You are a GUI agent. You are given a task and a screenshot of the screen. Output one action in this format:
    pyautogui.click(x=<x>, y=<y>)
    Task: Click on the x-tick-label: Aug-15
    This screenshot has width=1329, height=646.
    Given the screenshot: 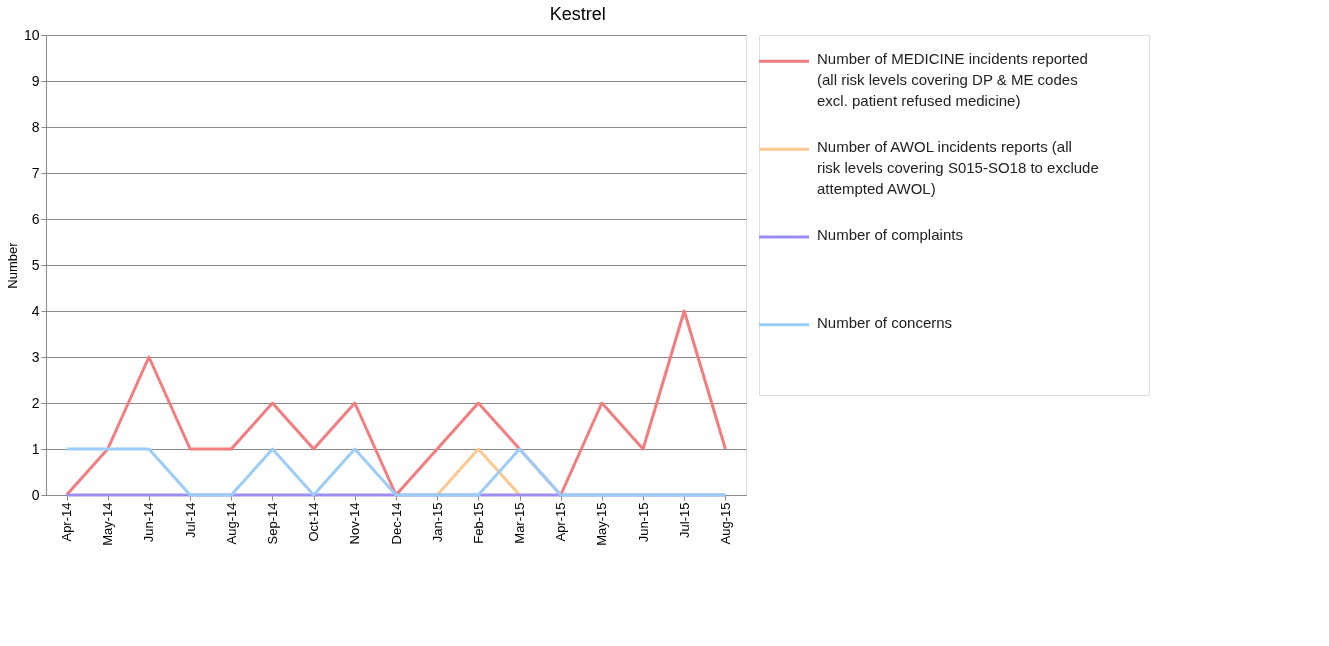 What is the action you would take?
    pyautogui.click(x=725, y=523)
    